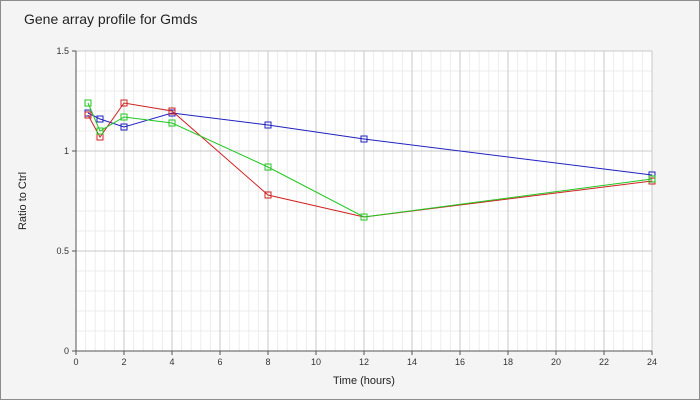 The image size is (700, 400). Describe the element at coordinates (508, 362) in the screenshot. I see `x-tick-label: 18` at that location.